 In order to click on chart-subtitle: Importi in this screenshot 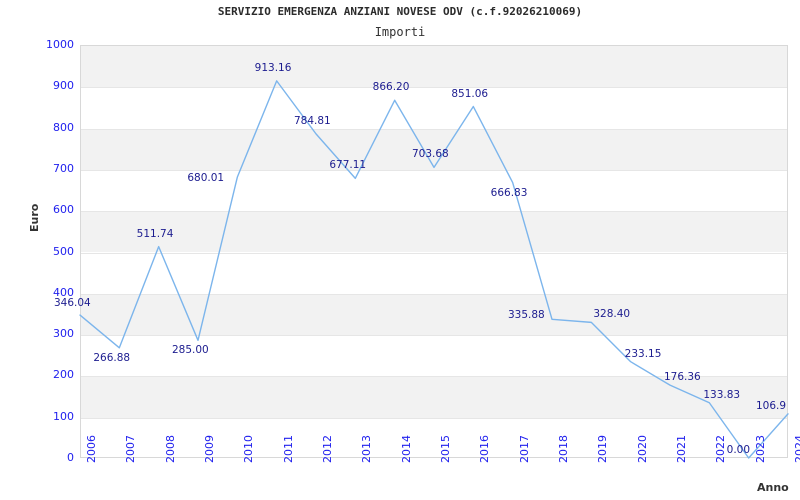, I will do `click(400, 32)`.